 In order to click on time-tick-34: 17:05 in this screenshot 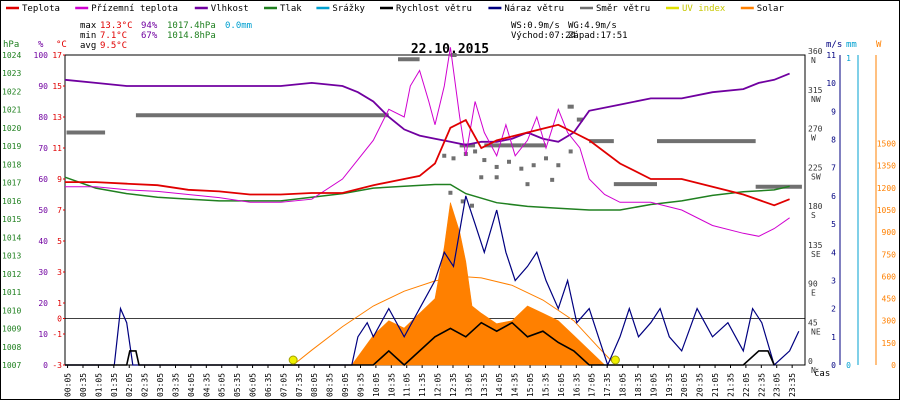, I will do `click(592, 385)`.